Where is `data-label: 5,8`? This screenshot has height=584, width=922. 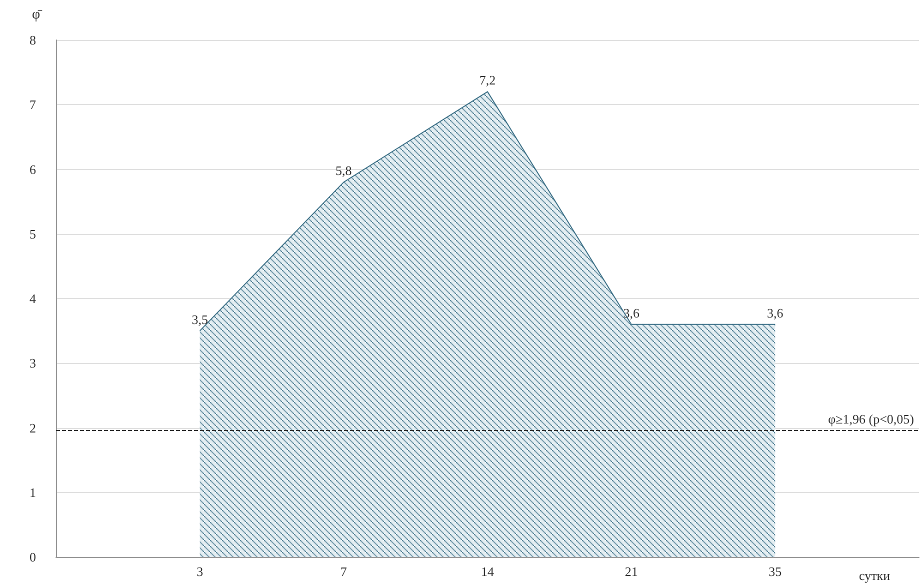
data-label: 5,8 is located at coordinates (344, 170).